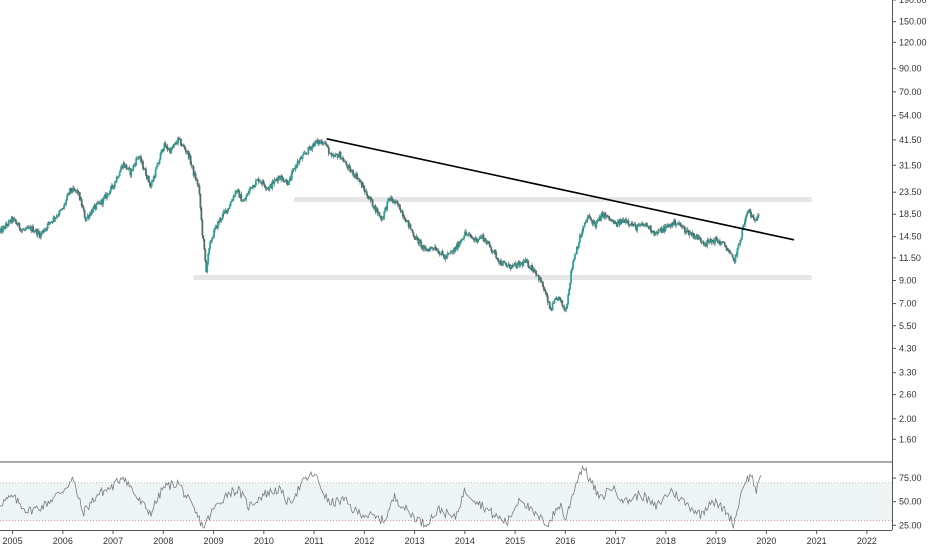  I want to click on x-tick-label: 2016, so click(565, 541).